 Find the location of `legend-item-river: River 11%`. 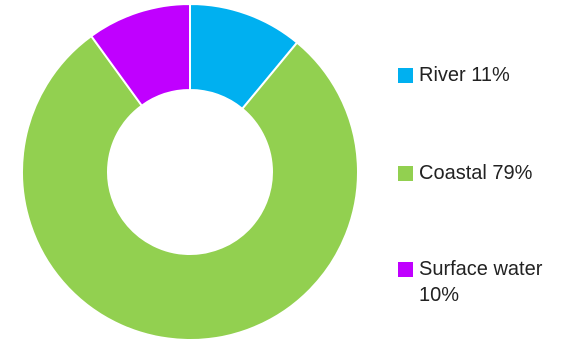

legend-item-river: River 11% is located at coordinates (478, 75).